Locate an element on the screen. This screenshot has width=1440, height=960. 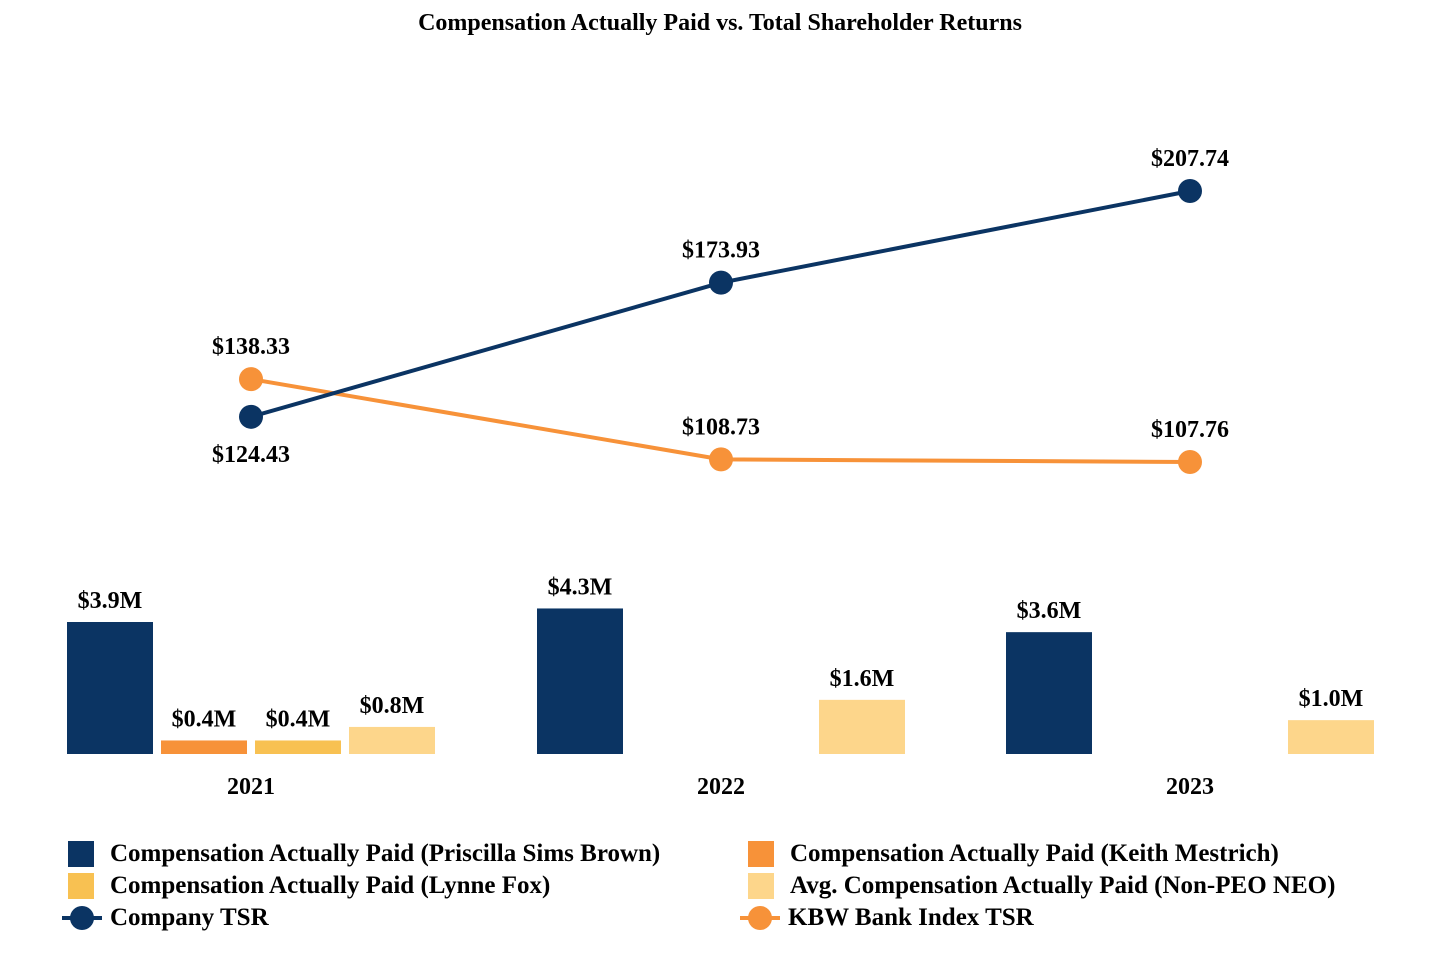
bar-label-2021-compensation-actually-paid-keith-mestrich: $0.4M is located at coordinates (204, 719).